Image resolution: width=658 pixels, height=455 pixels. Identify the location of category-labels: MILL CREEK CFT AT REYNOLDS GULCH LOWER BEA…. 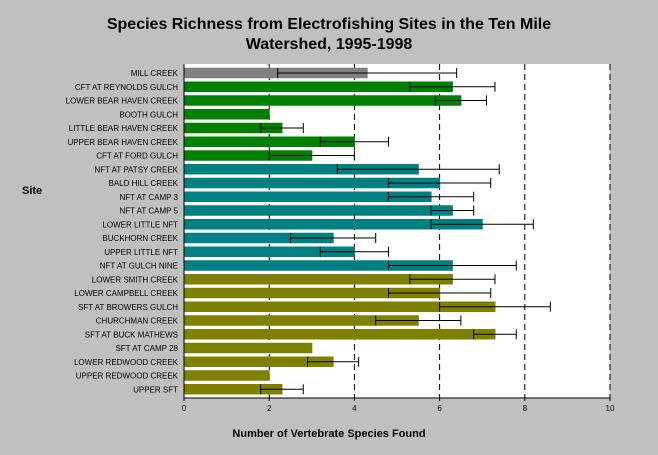
(122, 231).